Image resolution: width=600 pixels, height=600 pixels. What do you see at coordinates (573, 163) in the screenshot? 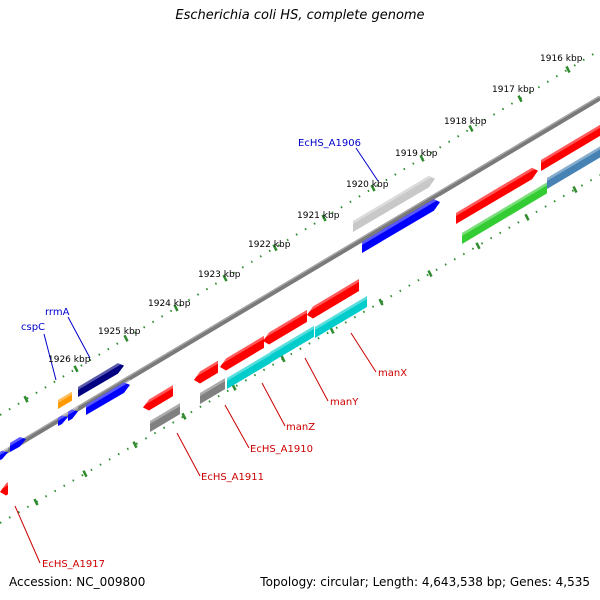
I see `gene-steel-forward-edge-bar-highlight` at bounding box center [573, 163].